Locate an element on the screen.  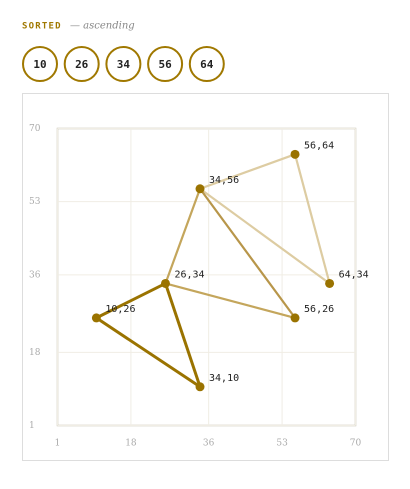
node-label: 10,26 is located at coordinates (120, 309).